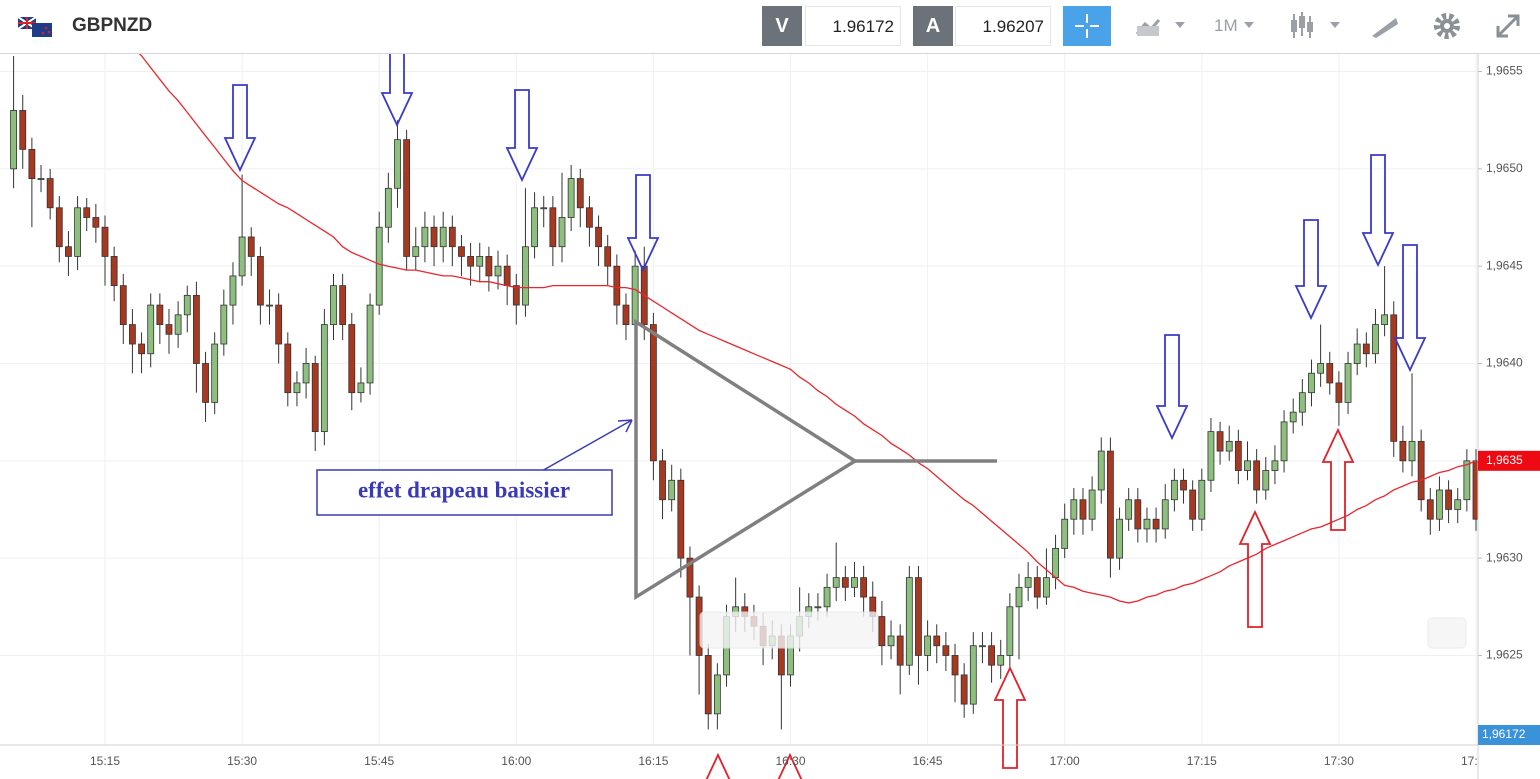  I want to click on price-tag, so click(1509, 460).